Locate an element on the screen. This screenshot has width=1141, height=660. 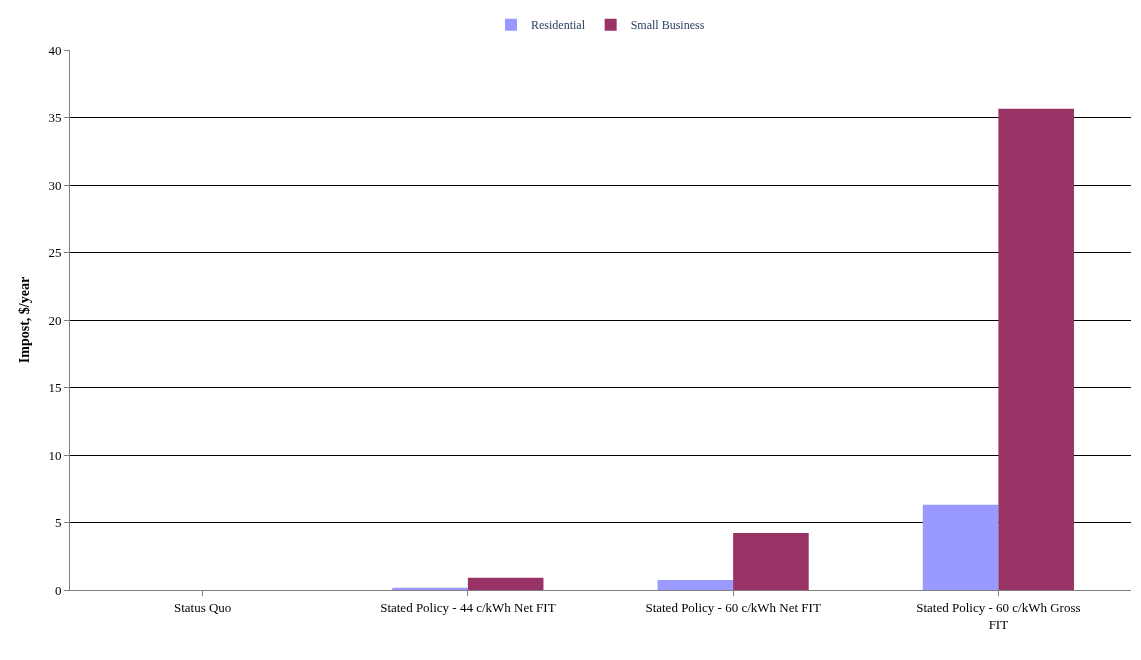
y-tick-label: 5 is located at coordinates (58, 523).